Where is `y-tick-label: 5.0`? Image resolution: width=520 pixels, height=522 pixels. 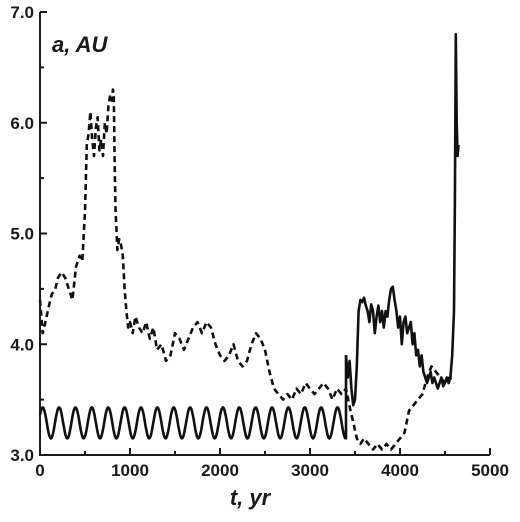
y-tick-label: 5.0 is located at coordinates (22, 234).